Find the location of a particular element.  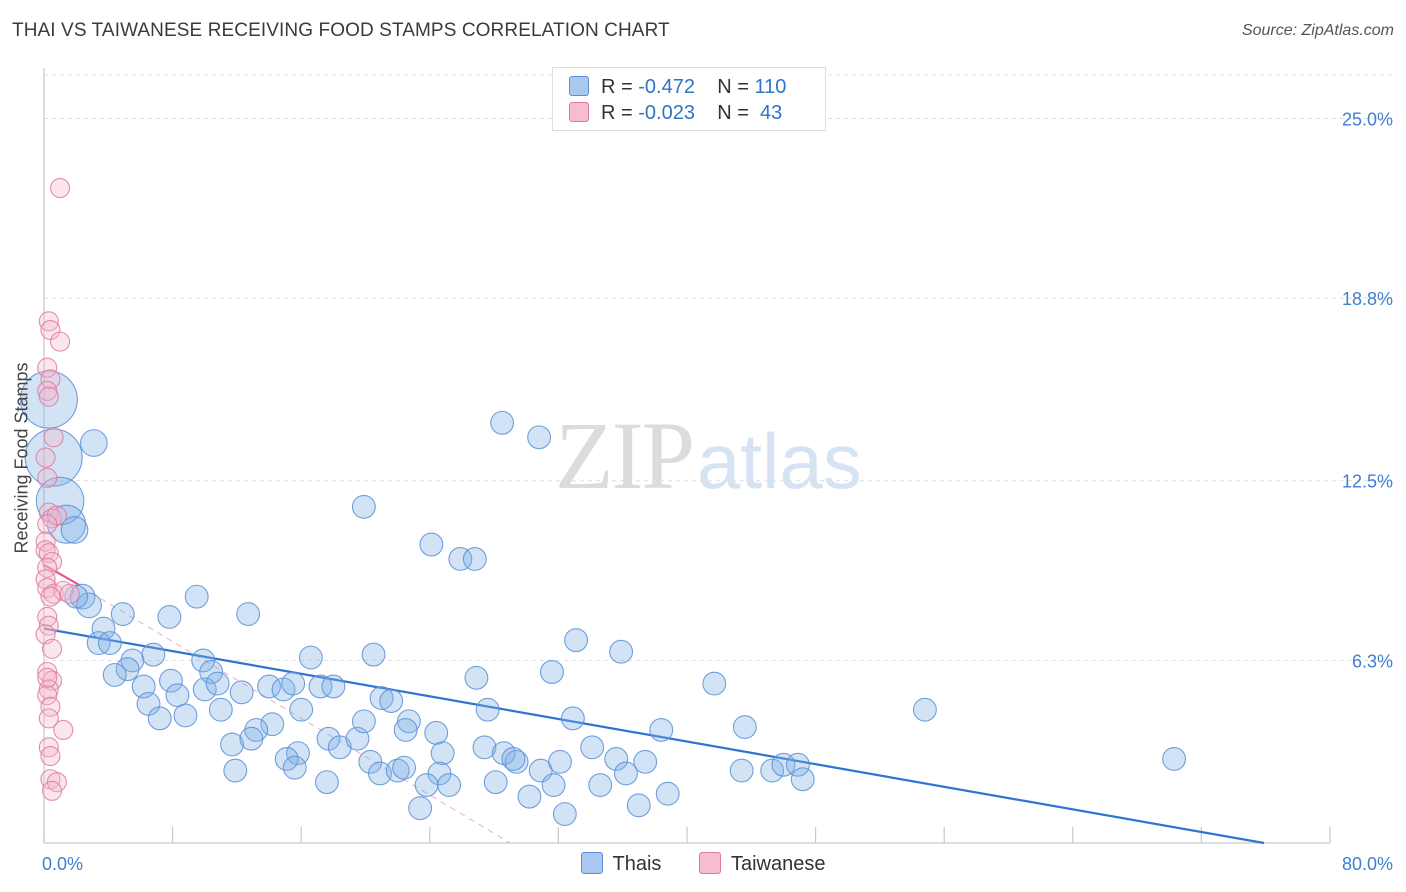

legend-n-value: 110 is located at coordinates (770, 87).